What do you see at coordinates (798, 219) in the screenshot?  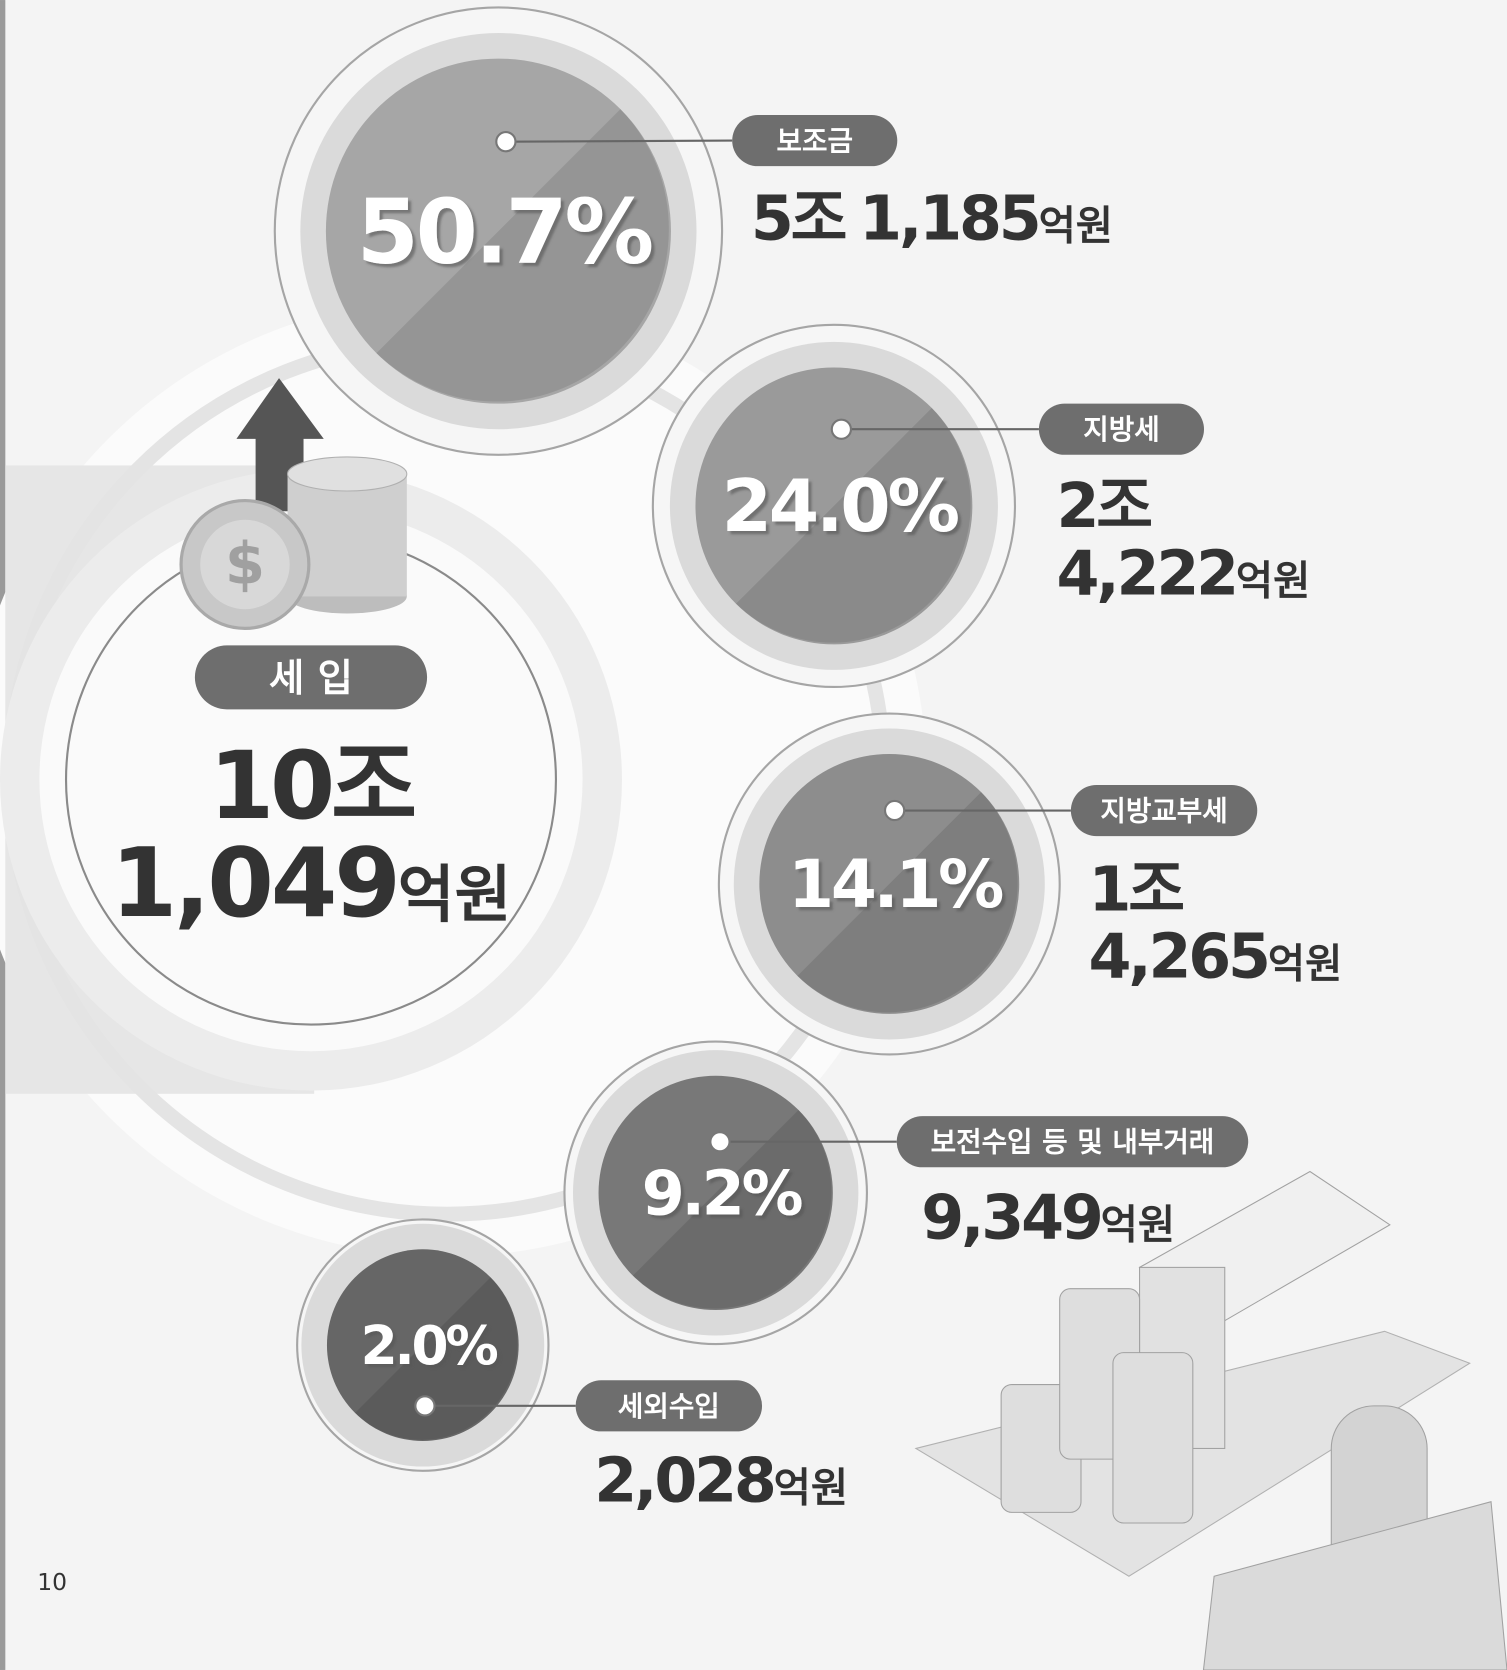 I see `amount-jo: 5조` at bounding box center [798, 219].